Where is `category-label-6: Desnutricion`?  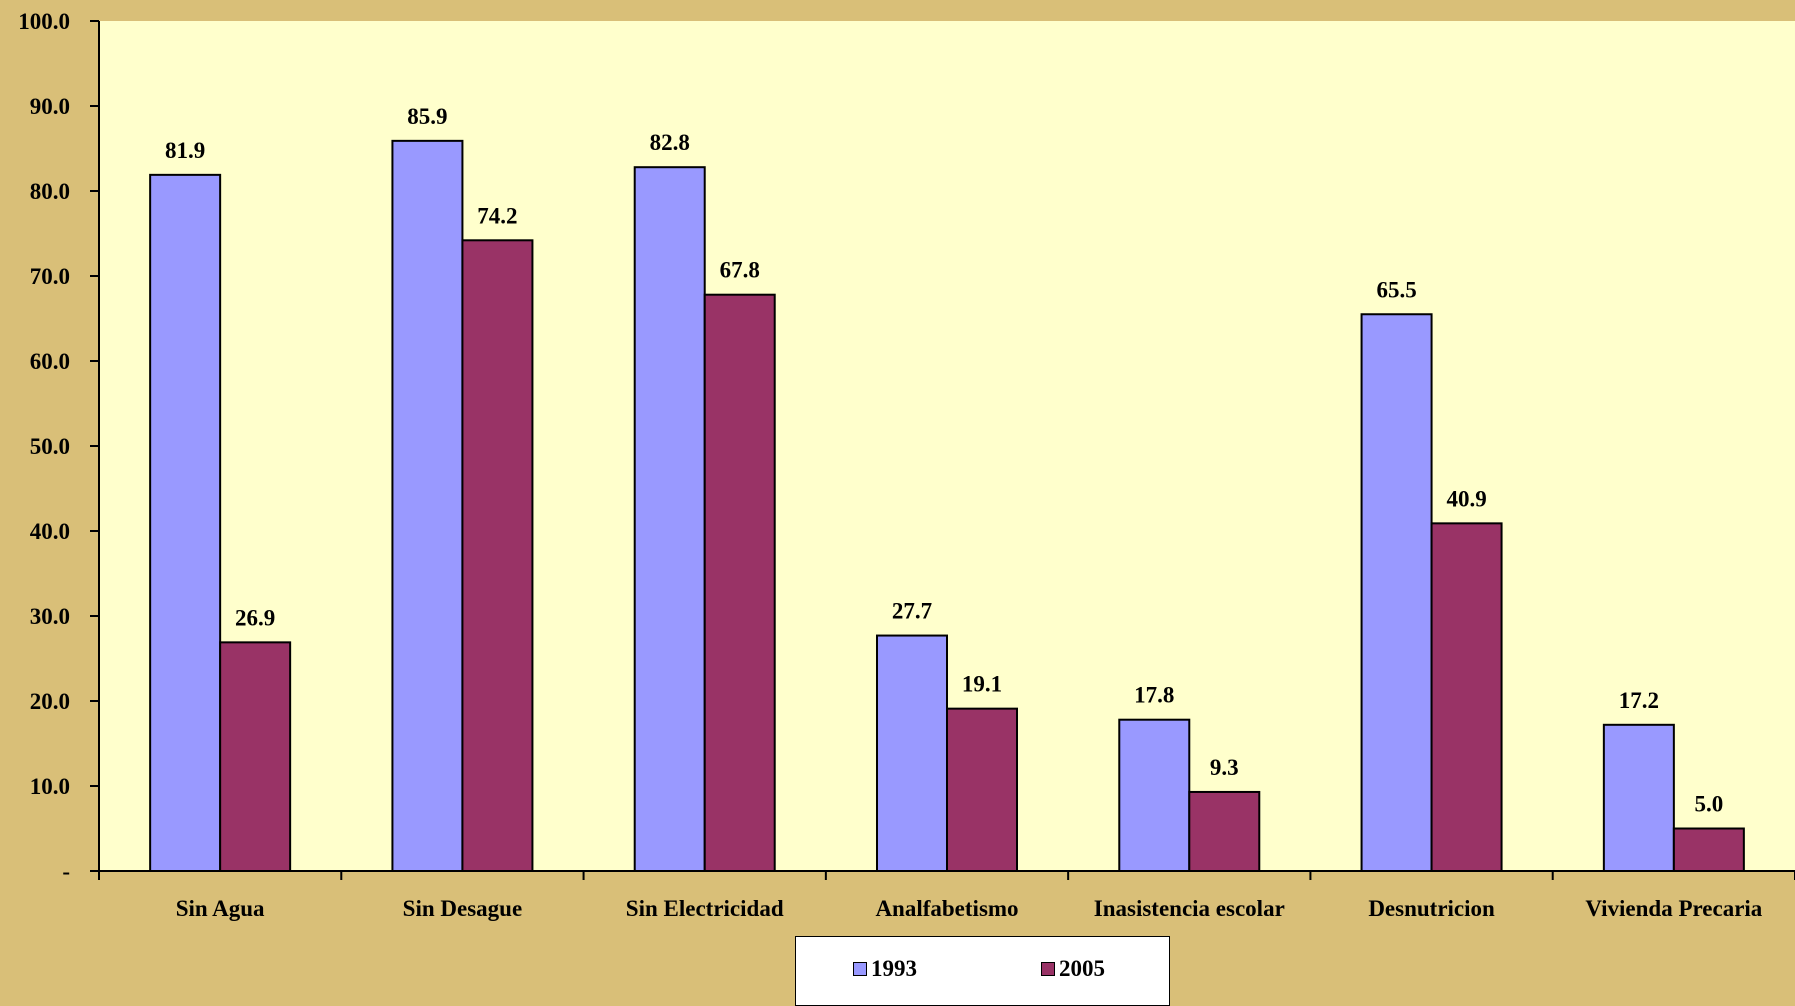 category-label-6: Desnutricion is located at coordinates (1431, 908).